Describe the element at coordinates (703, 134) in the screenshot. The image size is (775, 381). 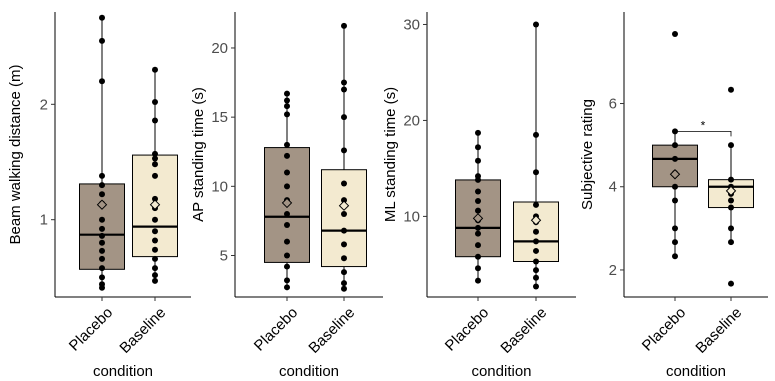
I see `significance-bracket` at that location.